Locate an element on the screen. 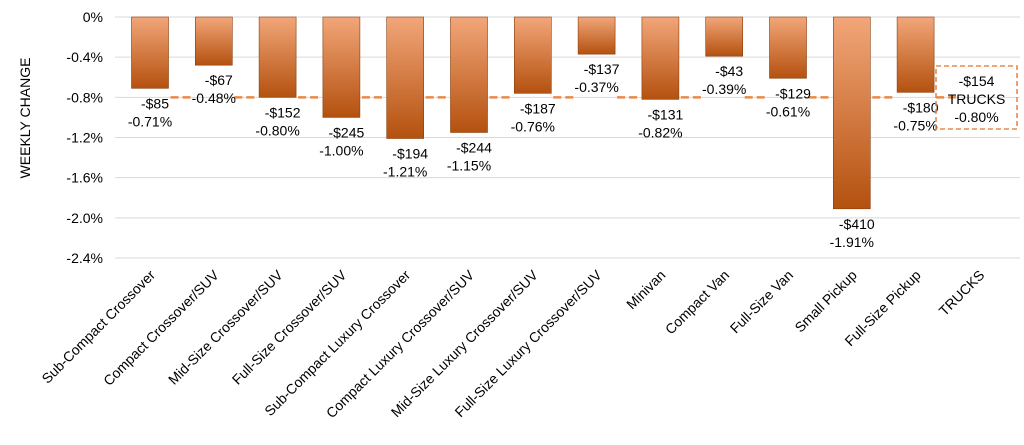  percent-label: -0.37% is located at coordinates (596, 87).